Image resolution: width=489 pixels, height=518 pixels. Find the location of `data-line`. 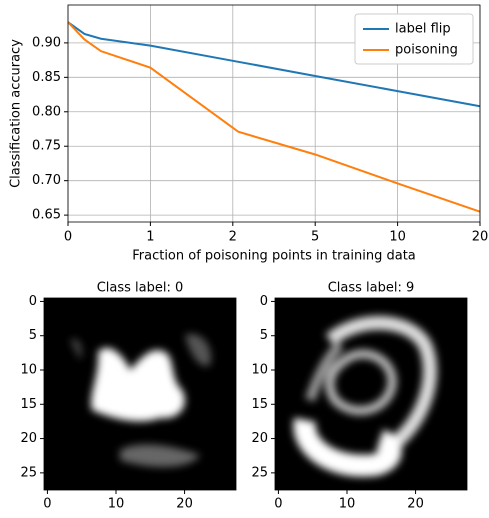

data-line is located at coordinates (274, 64).